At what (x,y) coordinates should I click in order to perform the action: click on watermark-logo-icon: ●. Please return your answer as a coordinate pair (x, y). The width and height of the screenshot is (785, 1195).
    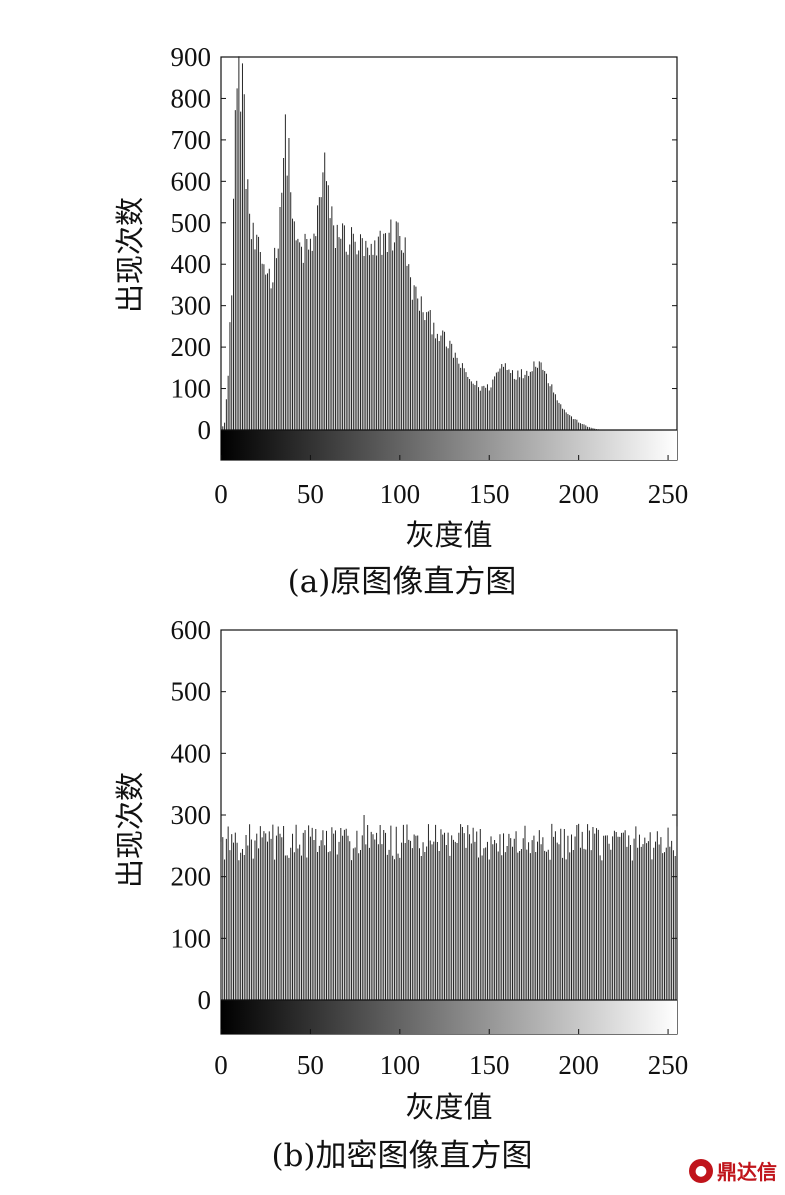
    Looking at the image, I should click on (701, 1170).